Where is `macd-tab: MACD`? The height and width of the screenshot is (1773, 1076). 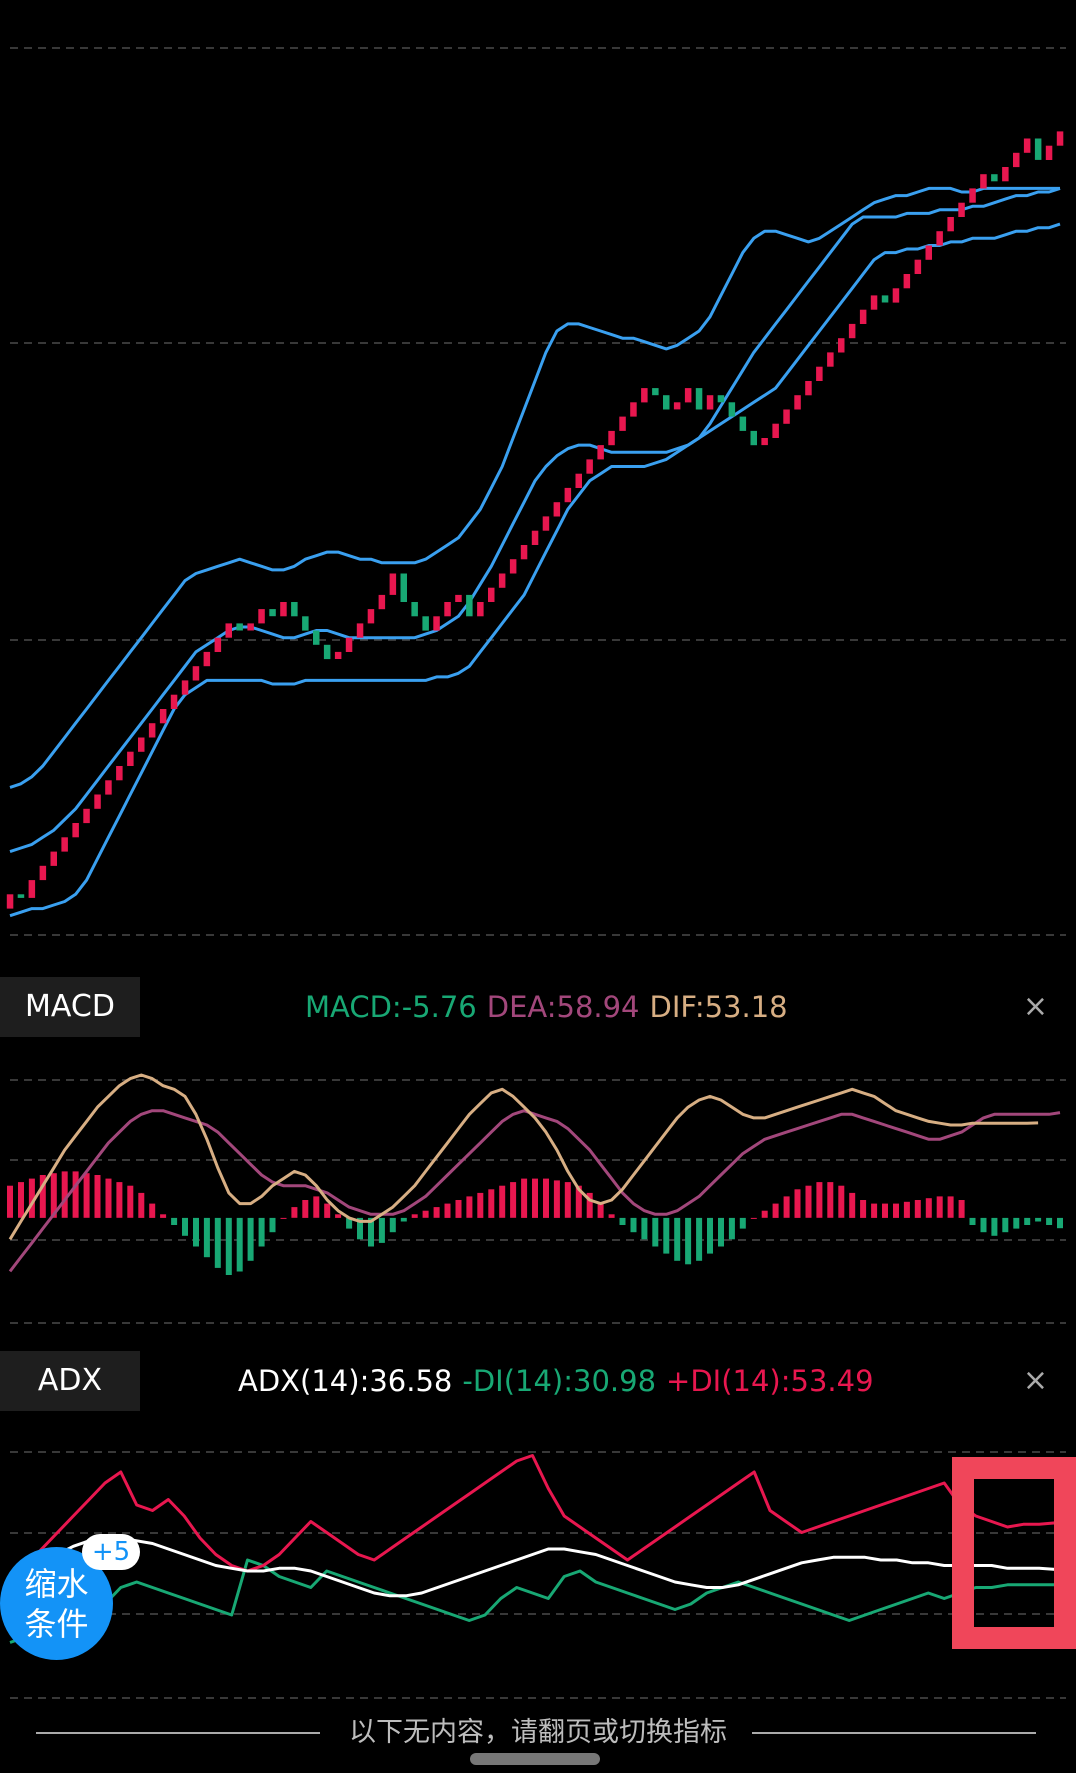 macd-tab: MACD is located at coordinates (70, 1007).